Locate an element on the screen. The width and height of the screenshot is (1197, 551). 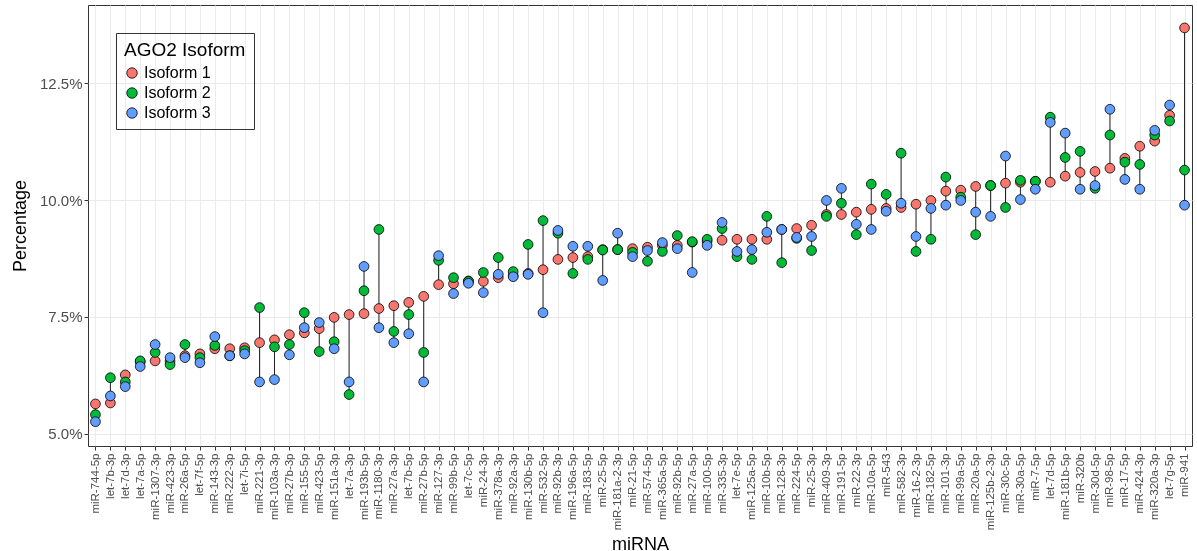
x-tick-label: miR-1180-3p is located at coordinates (378, 486).